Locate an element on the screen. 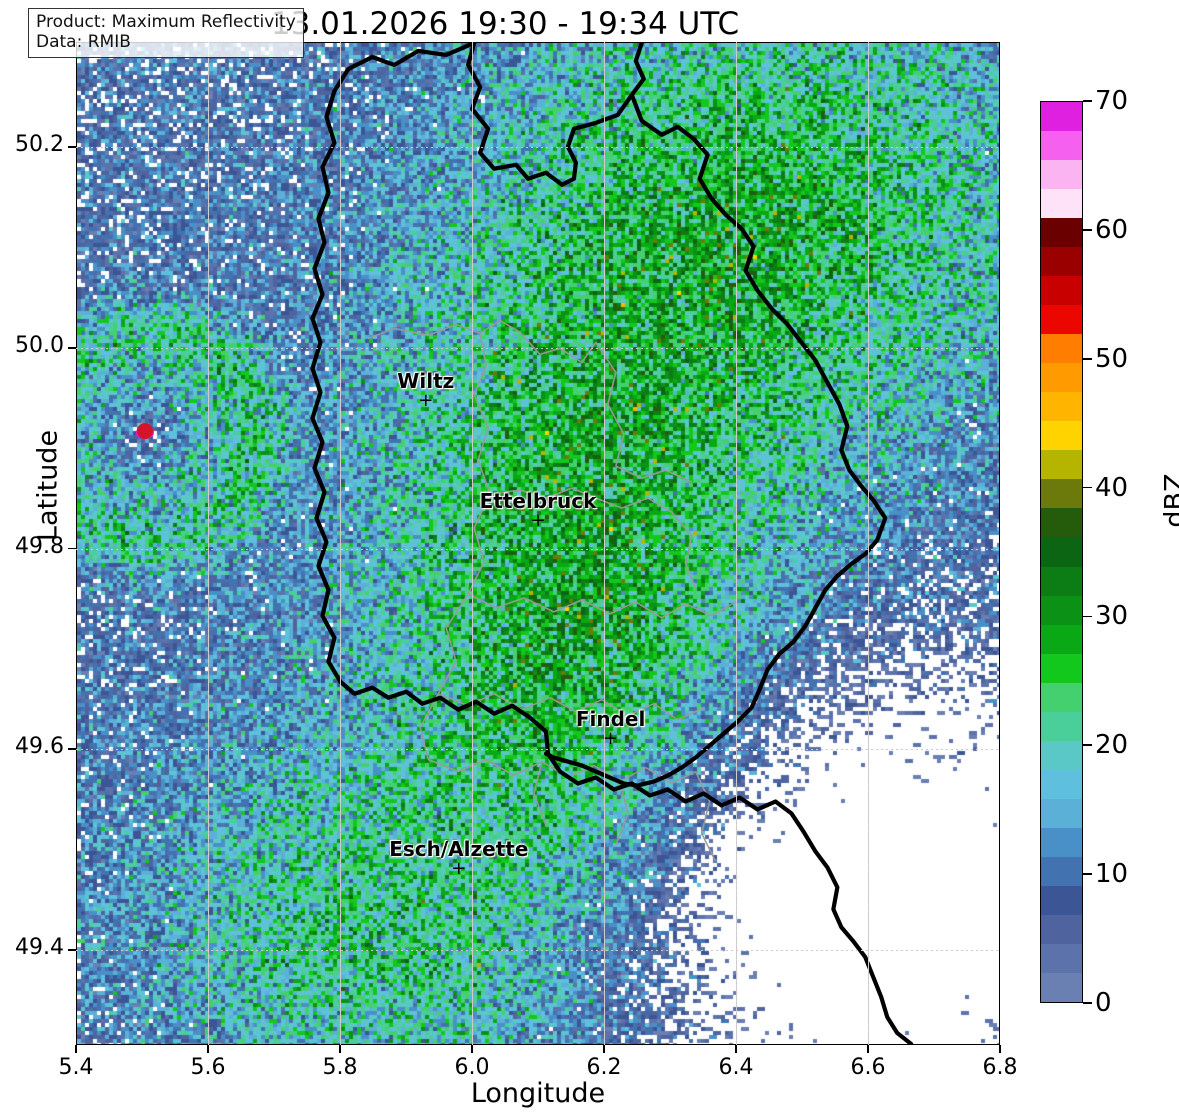  x-tick-label: 5.6 is located at coordinates (208, 1067).